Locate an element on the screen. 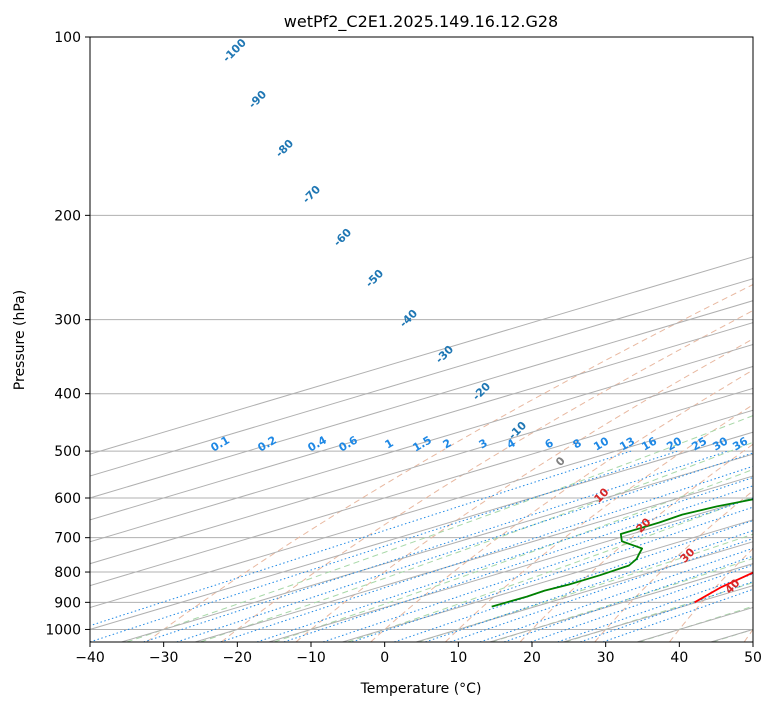  y-tick-label: 400 is located at coordinates (67, 395).